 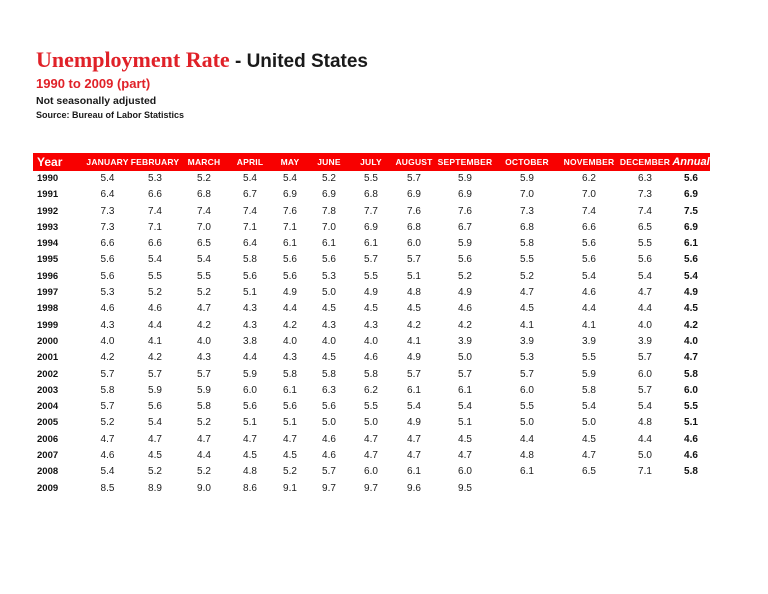 I want to click on value-cell: 4.8, so click(x=250, y=472).